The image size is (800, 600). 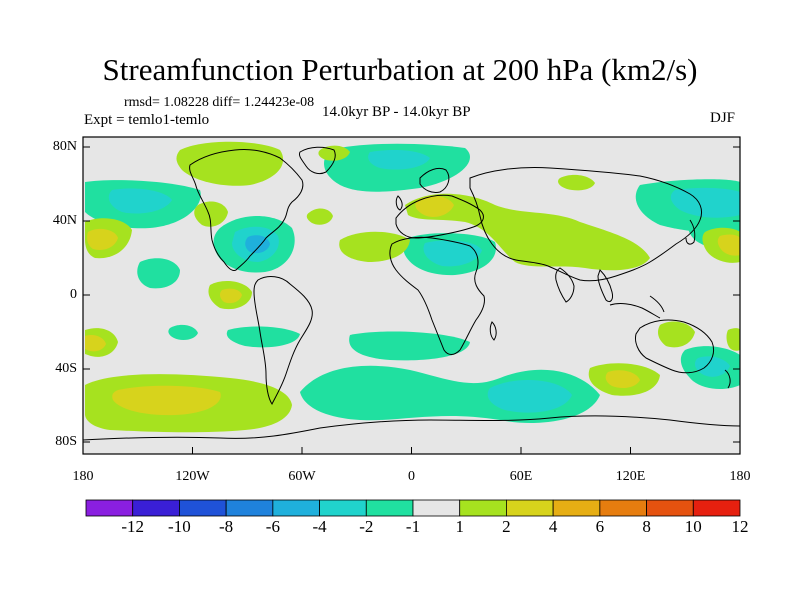 What do you see at coordinates (723, 118) in the screenshot?
I see `season-label: DJF` at bounding box center [723, 118].